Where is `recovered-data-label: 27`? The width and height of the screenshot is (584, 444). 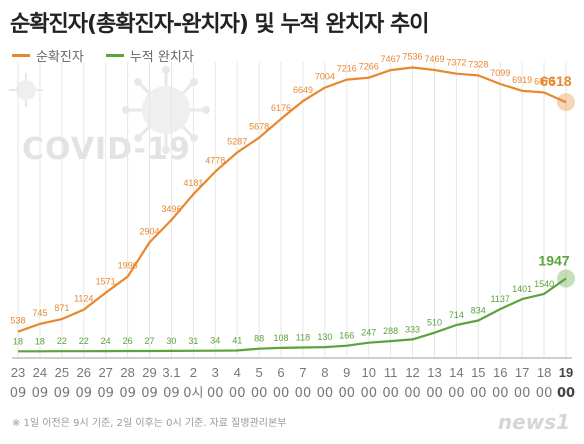 recovered-data-label: 27 is located at coordinates (150, 341).